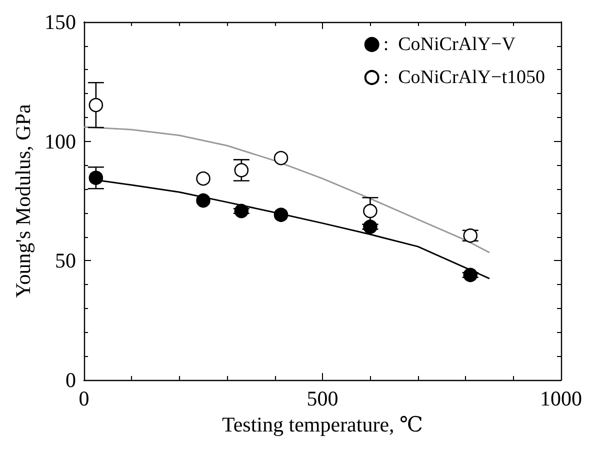  What do you see at coordinates (561, 398) in the screenshot?
I see `x-tick-label: 1000` at bounding box center [561, 398].